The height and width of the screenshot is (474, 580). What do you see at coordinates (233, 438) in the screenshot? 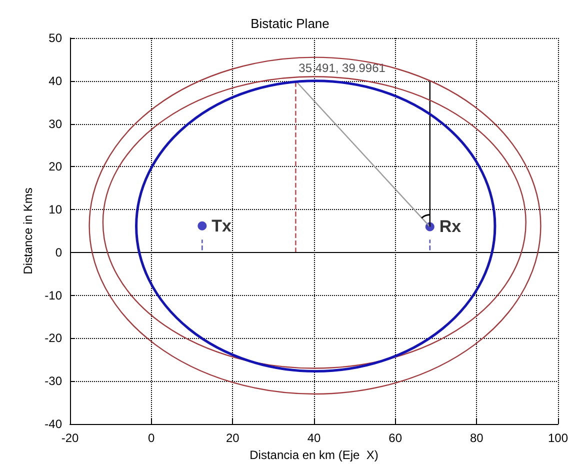
I see `x-tick-label: 20` at bounding box center [233, 438].